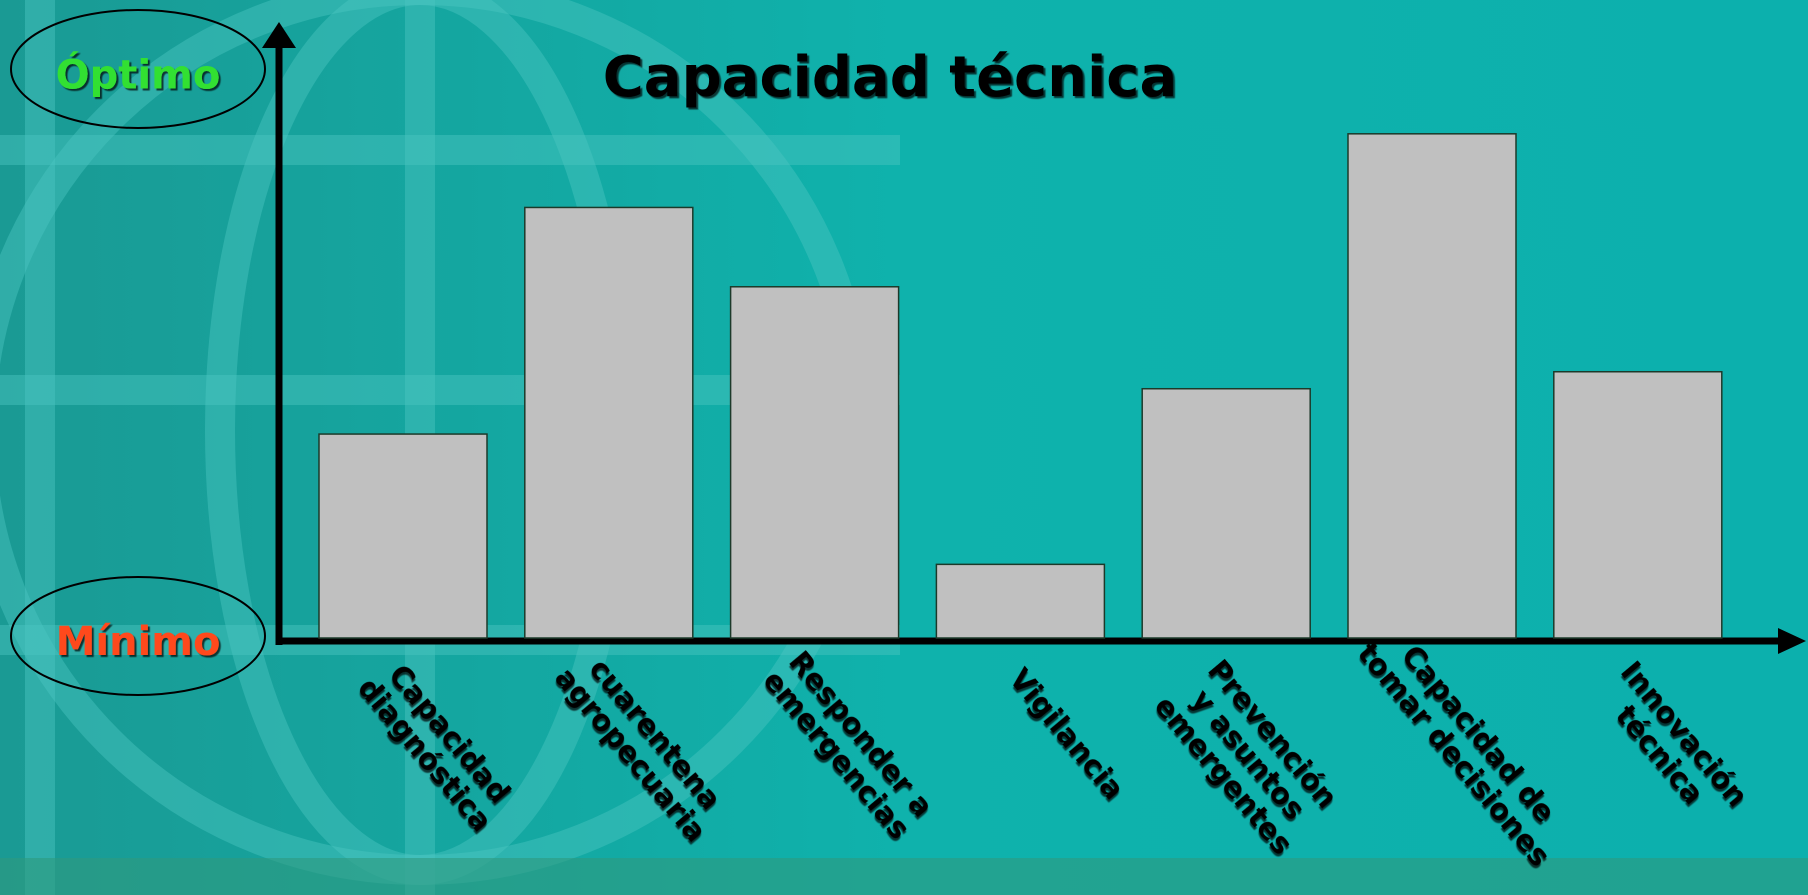  I want to click on y-tick-label: Mínimo, so click(138, 642).